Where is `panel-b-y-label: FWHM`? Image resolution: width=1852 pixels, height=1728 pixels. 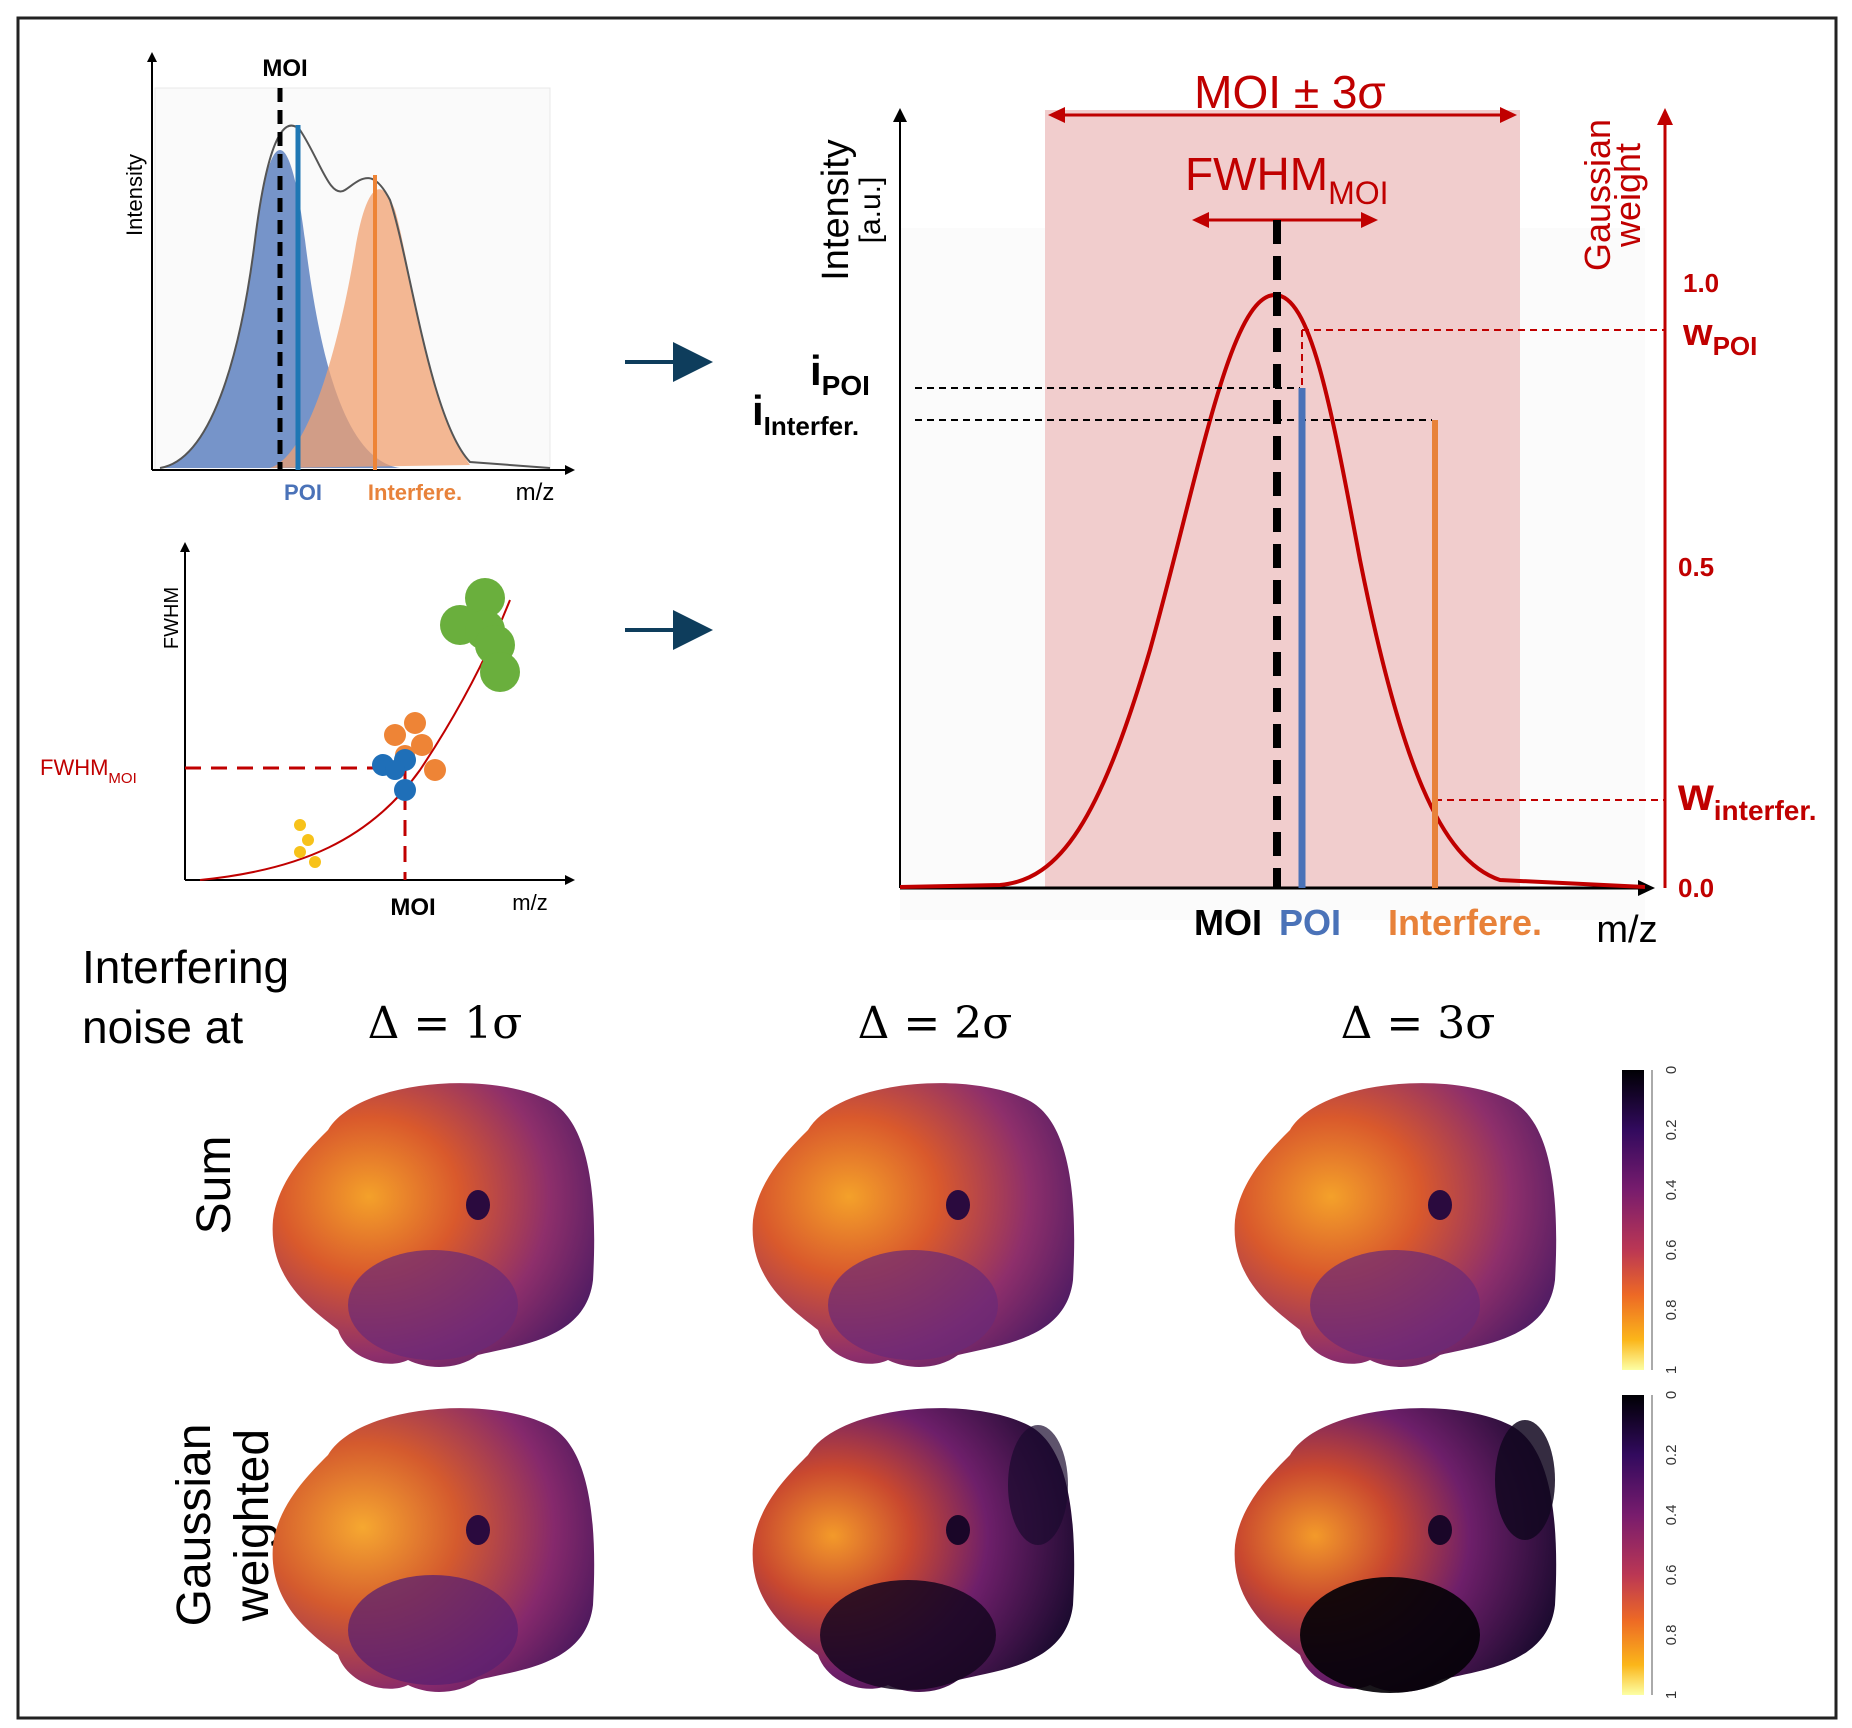
panel-b-y-label: FWHM is located at coordinates (172, 618).